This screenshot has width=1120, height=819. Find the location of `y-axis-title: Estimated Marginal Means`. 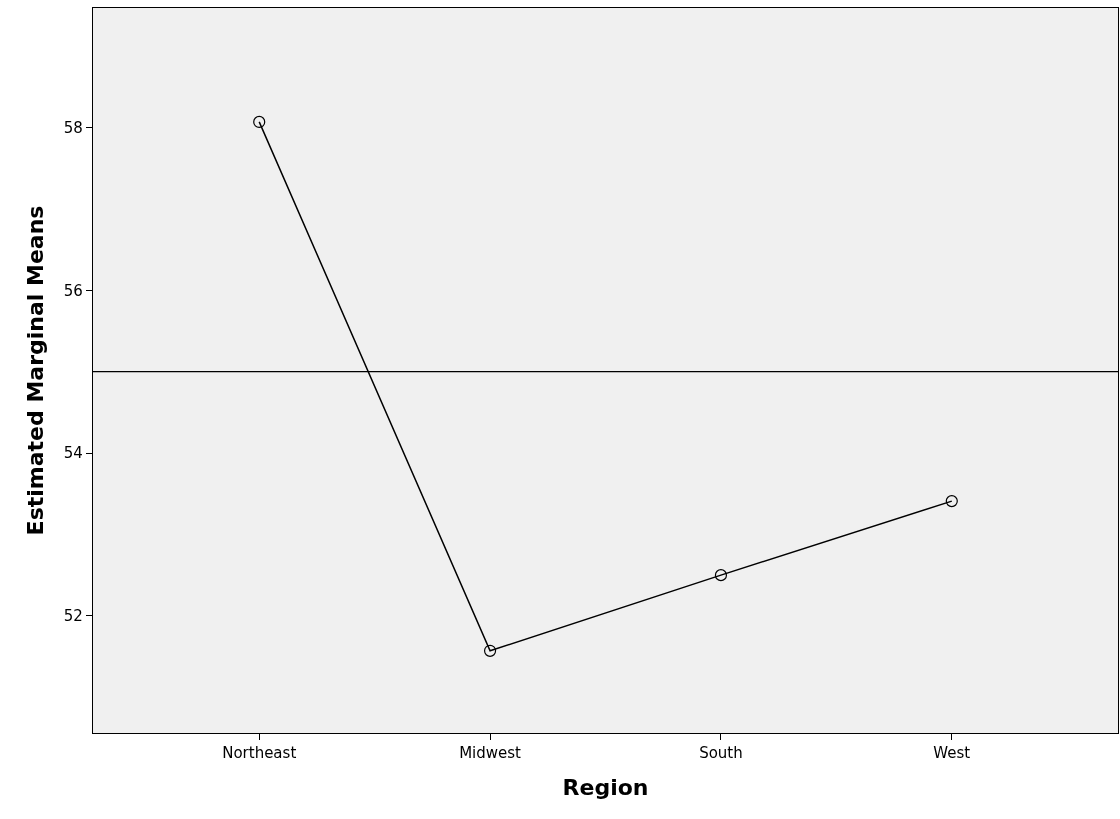

y-axis-title: Estimated Marginal Means is located at coordinates (35, 370).